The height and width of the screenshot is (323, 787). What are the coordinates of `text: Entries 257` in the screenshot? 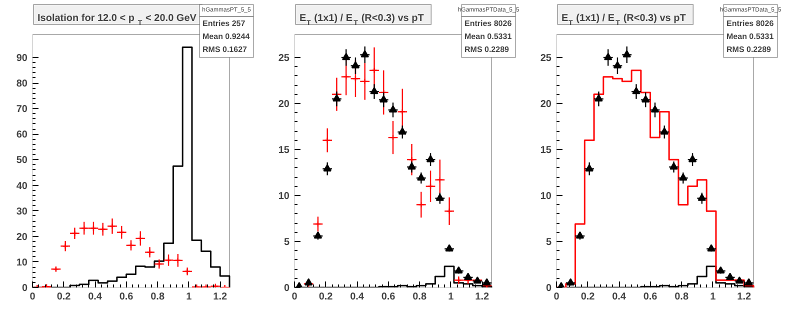 It's located at (224, 23).